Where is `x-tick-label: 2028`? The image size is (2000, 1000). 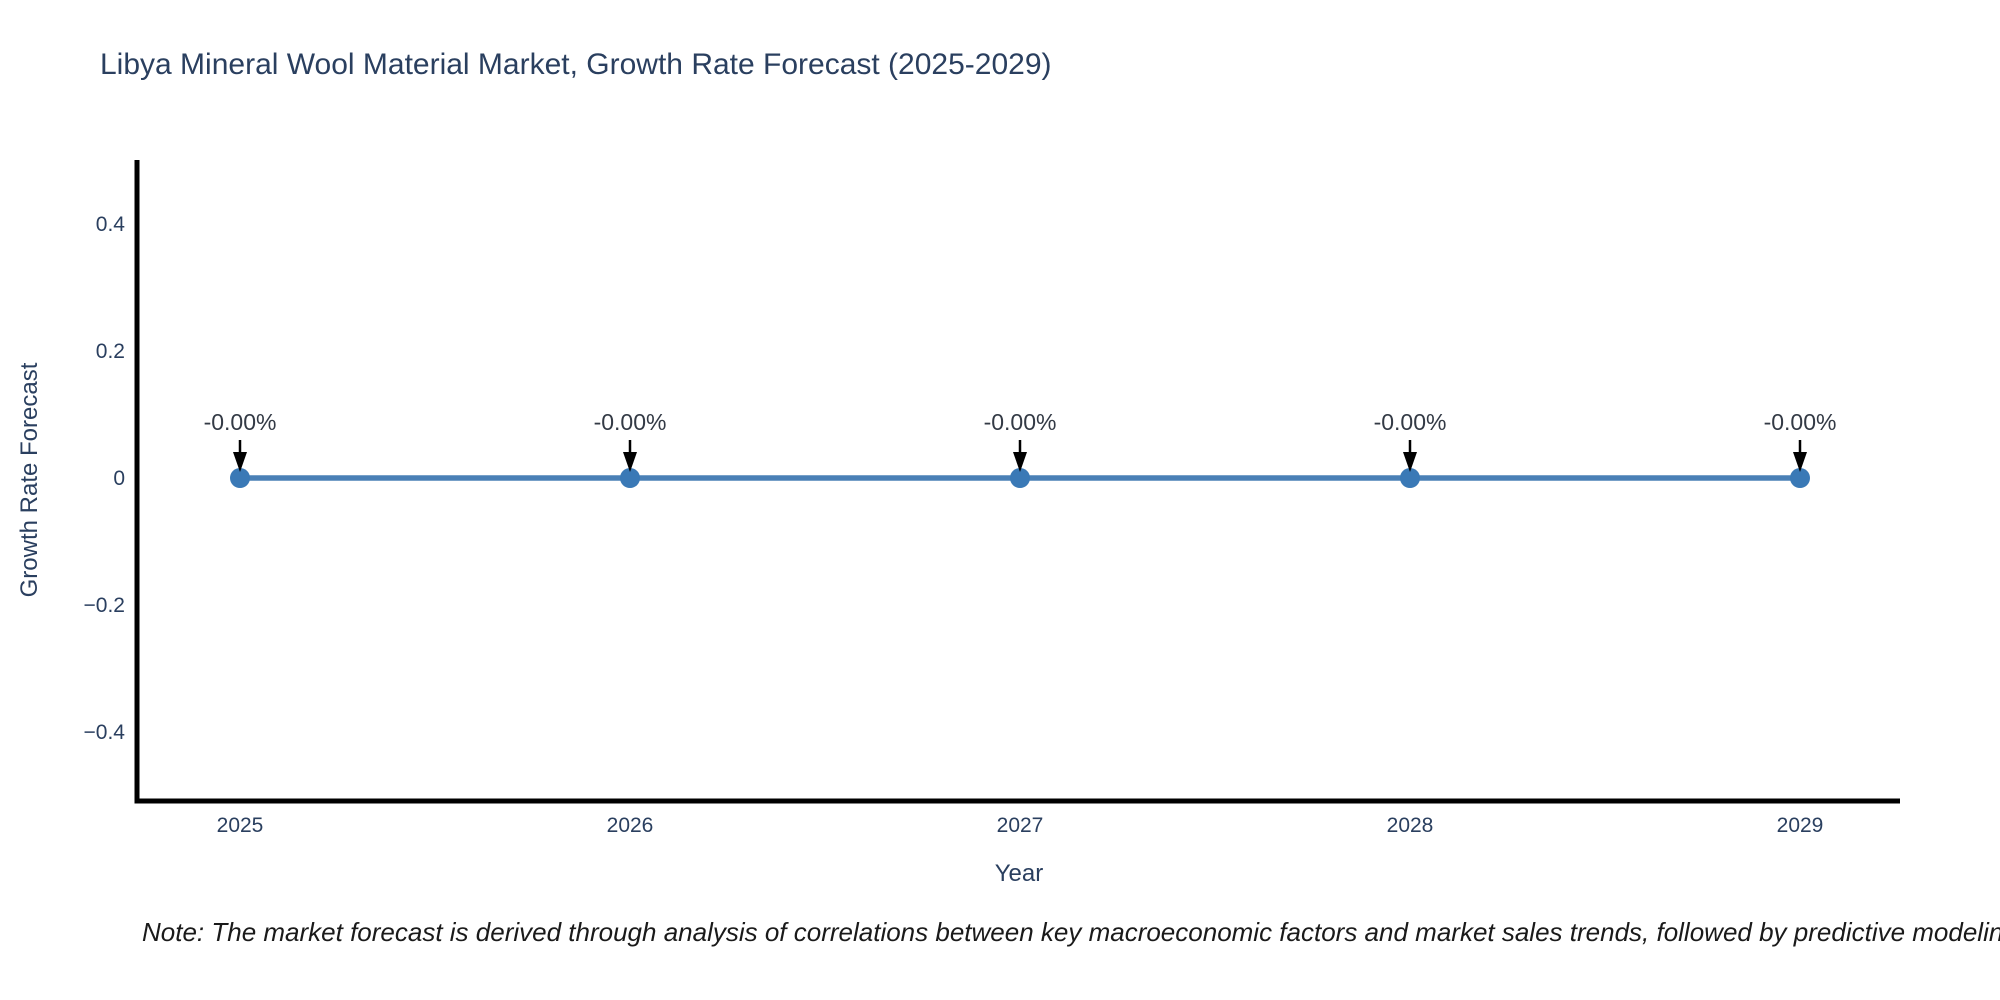
x-tick-label: 2028 is located at coordinates (1410, 825).